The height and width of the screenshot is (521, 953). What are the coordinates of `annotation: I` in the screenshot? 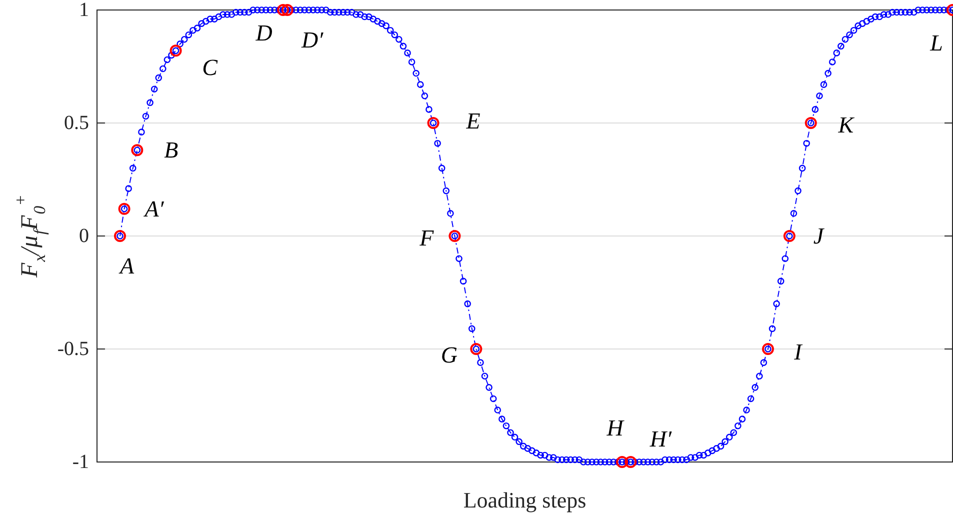 It's located at (798, 352).